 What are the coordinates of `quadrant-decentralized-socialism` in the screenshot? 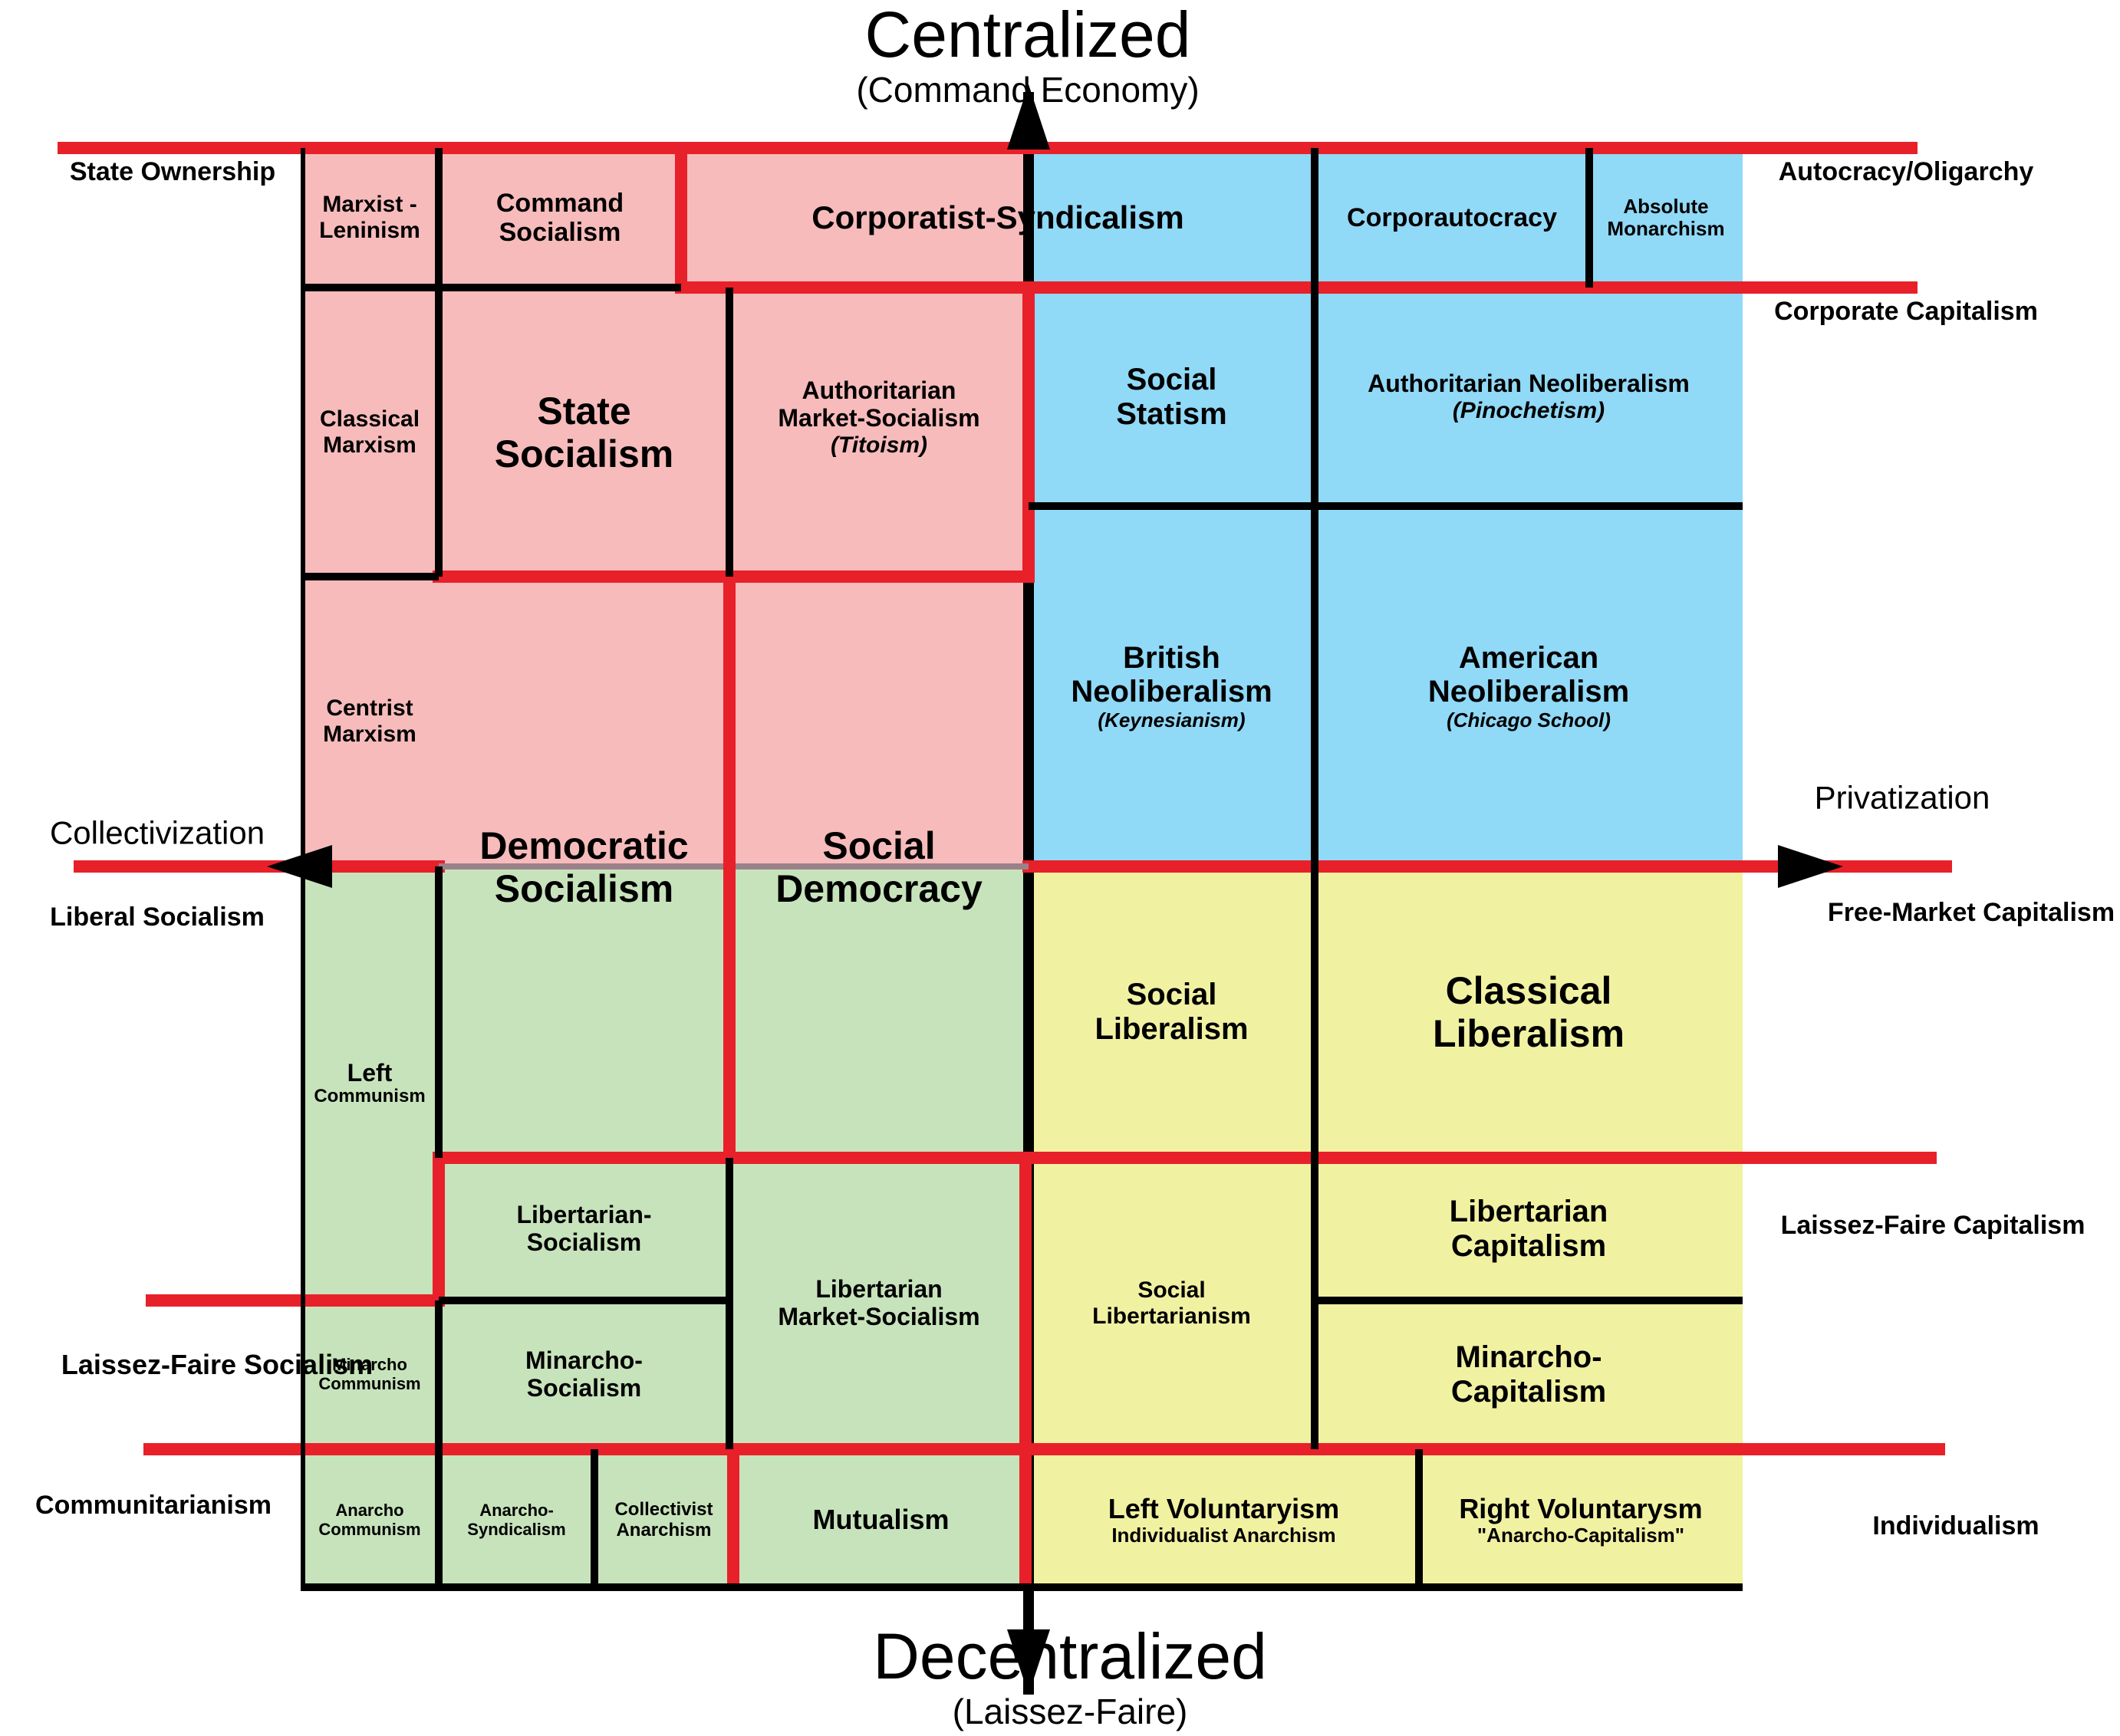 It's located at (665, 1228).